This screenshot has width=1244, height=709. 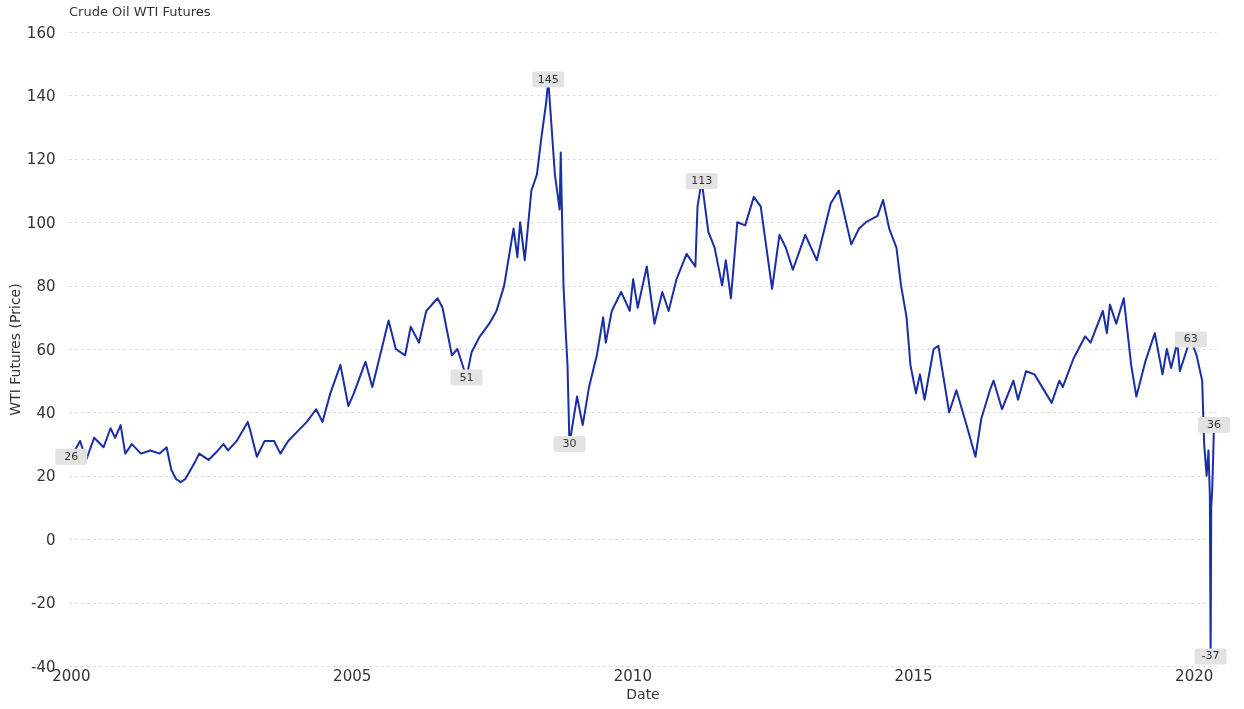 What do you see at coordinates (43, 603) in the screenshot?
I see `y-tick-label: -20` at bounding box center [43, 603].